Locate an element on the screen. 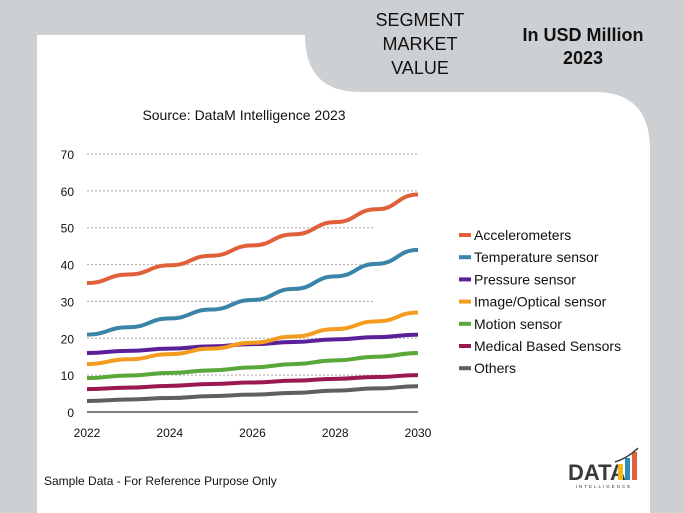 The width and height of the screenshot is (684, 513). footer-note: Sample Data - For Reference Purpose Only is located at coordinates (160, 481).